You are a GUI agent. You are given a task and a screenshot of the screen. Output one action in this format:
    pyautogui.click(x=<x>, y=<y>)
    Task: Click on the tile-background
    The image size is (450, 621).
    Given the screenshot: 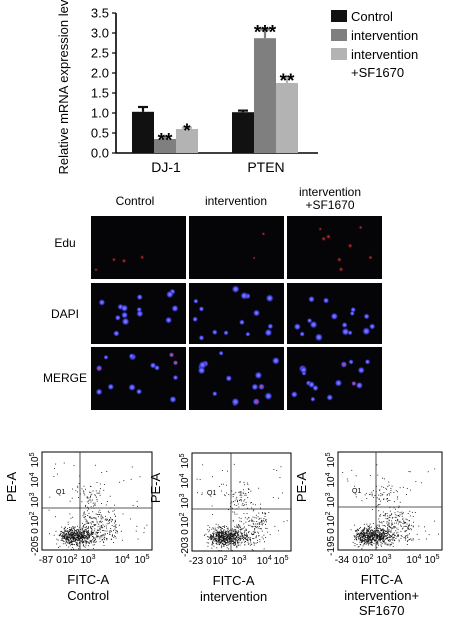 What is the action you would take?
    pyautogui.click(x=334, y=247)
    